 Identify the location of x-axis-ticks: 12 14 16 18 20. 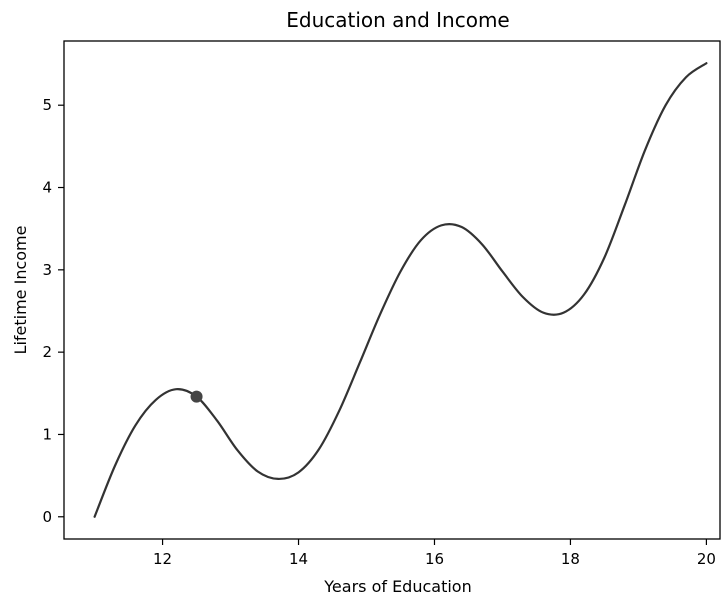
(434, 553).